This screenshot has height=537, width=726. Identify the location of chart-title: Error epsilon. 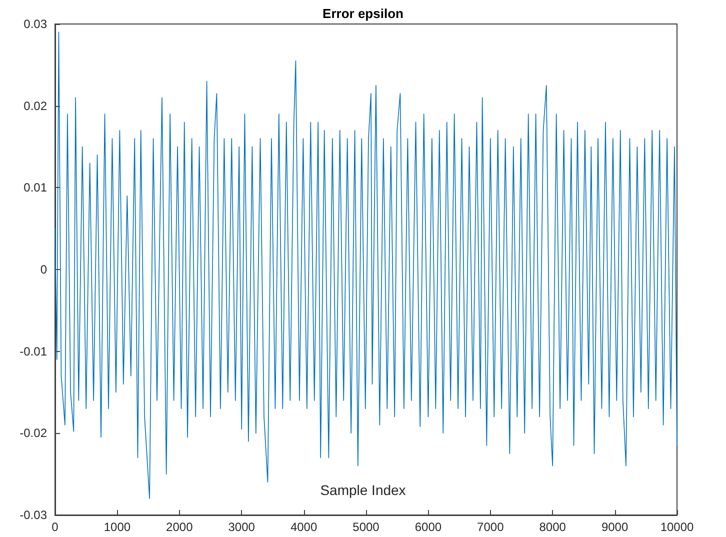
(363, 13).